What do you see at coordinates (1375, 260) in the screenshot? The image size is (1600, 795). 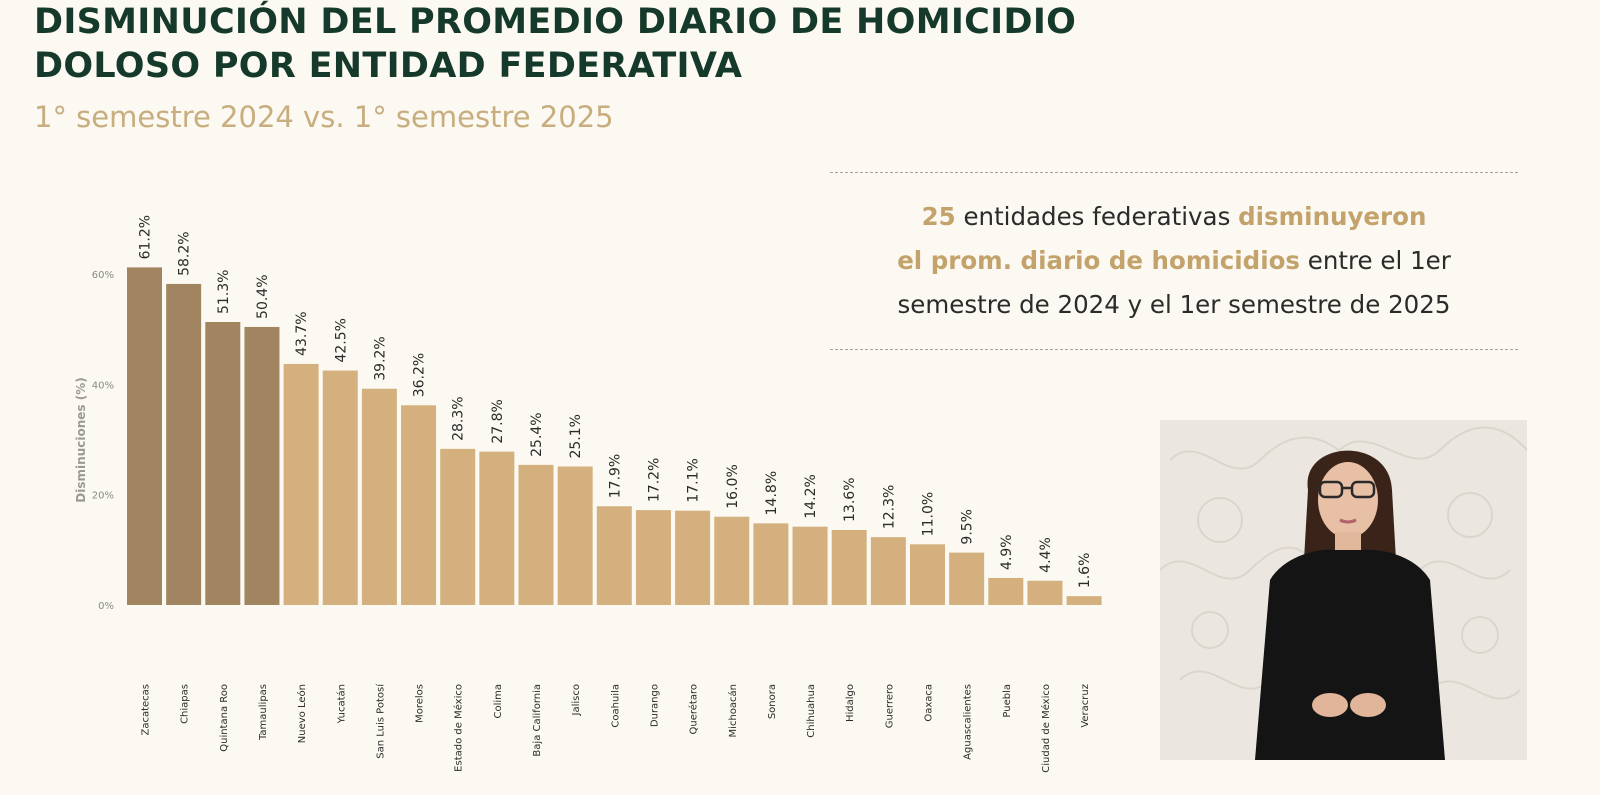 I see `info-text-2: entre el 1er` at bounding box center [1375, 260].